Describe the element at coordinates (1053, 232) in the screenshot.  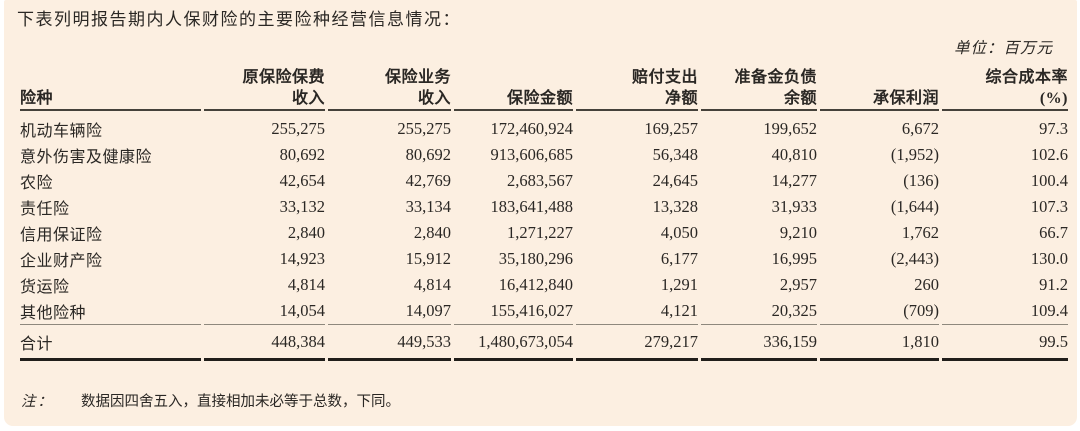
I see `cell-value: 66.7` at that location.